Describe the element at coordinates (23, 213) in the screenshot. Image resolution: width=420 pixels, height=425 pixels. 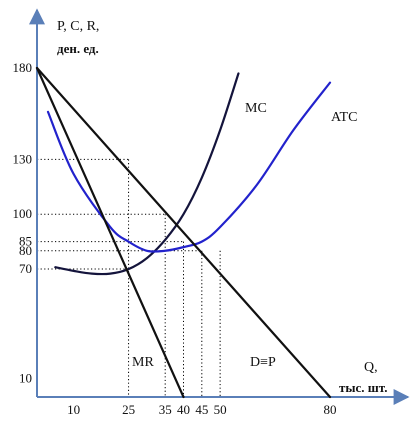
I see `y-tick-label-100: 100` at that location.